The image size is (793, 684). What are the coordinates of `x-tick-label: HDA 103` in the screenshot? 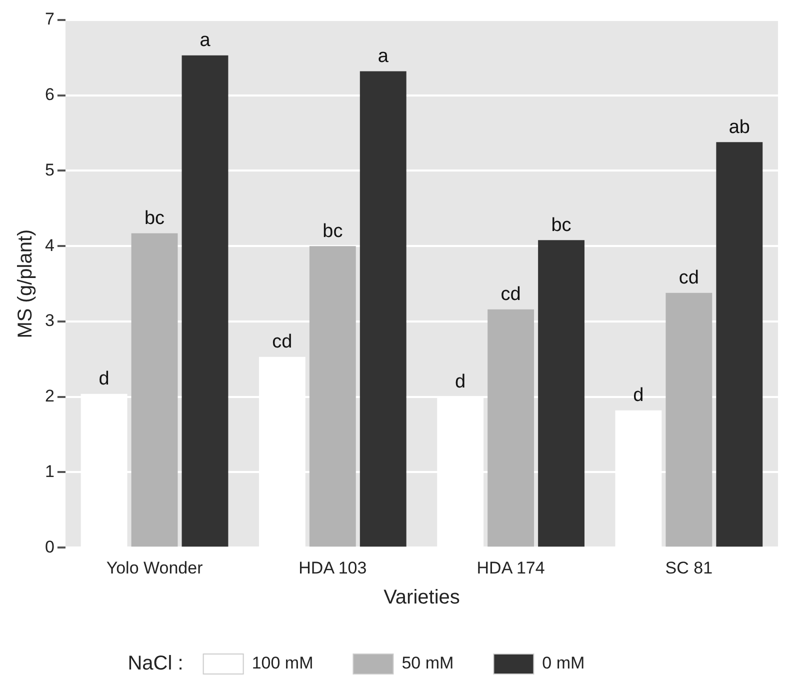 It's located at (332, 568).